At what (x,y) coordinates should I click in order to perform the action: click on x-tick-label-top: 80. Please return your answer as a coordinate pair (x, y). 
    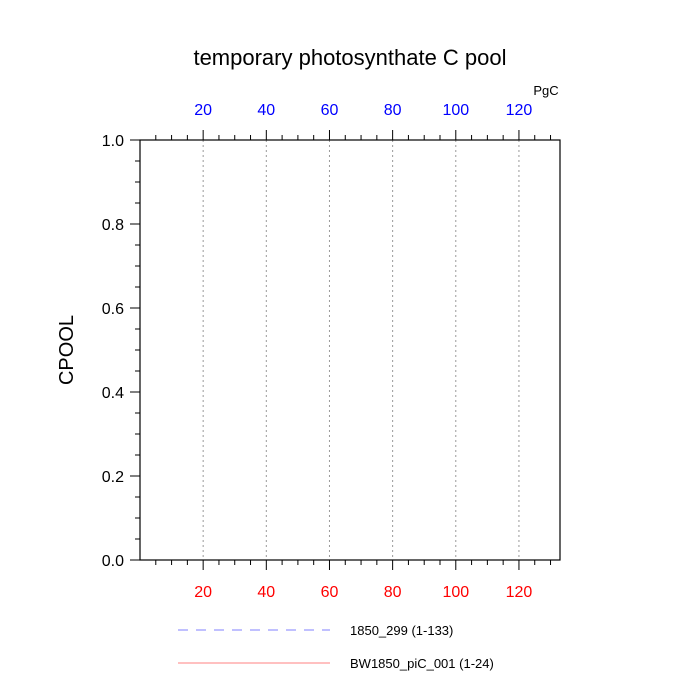
    Looking at the image, I should click on (393, 110).